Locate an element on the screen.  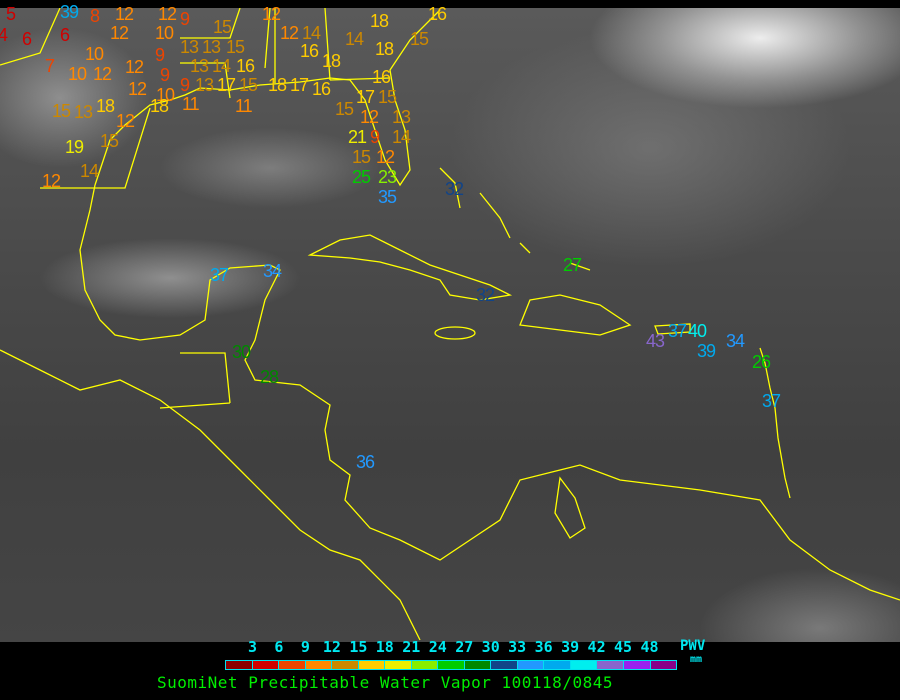
pwv-station-value: 5 is located at coordinates (11, 14).